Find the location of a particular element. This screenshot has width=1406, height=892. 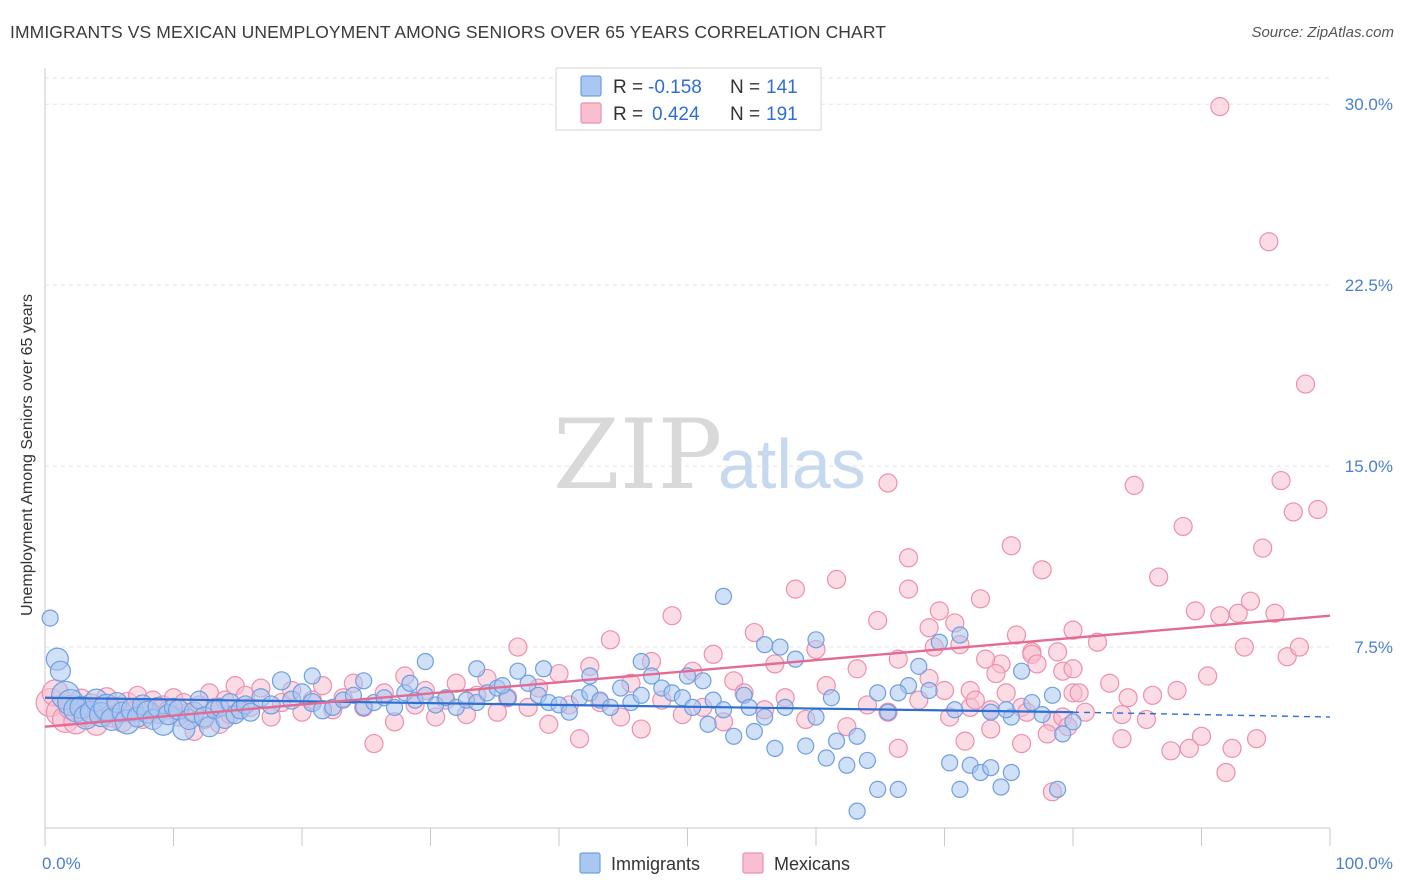

chart-source: Source: ZipAtlas.com is located at coordinates (1322, 32).